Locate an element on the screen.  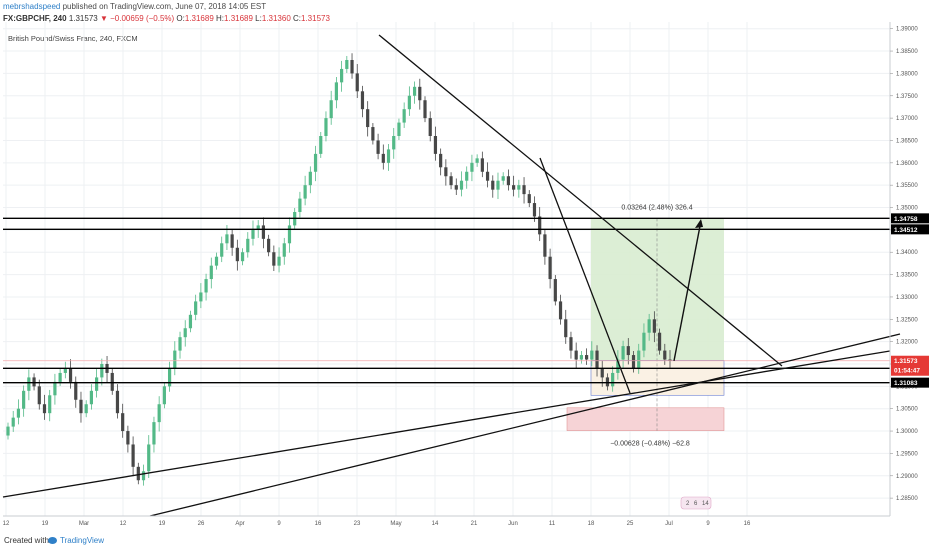
price-tick-label: 1.37500 is located at coordinates (907, 97).